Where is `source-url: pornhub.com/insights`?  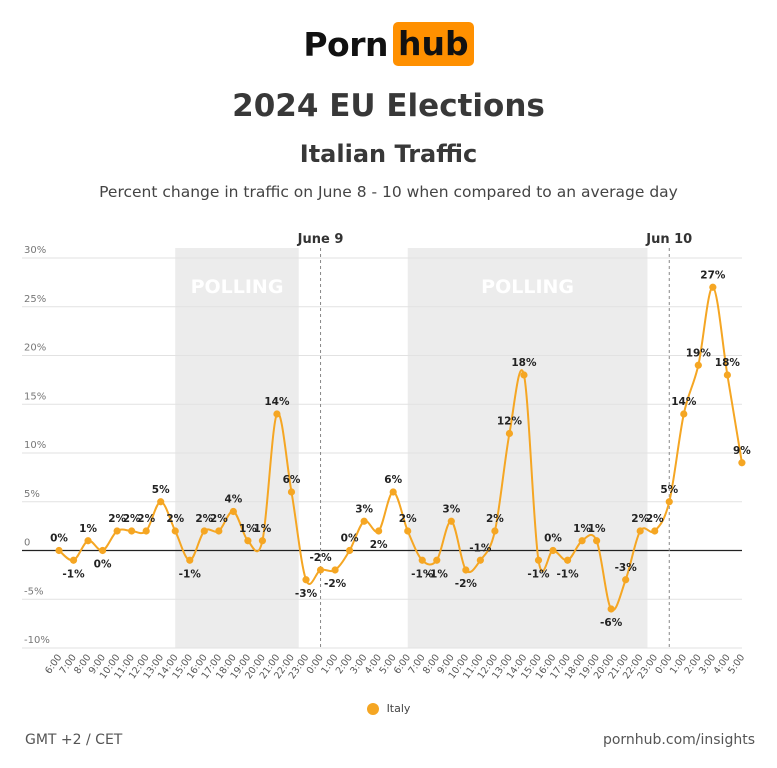
source-url: pornhub.com/insights is located at coordinates (678, 740).